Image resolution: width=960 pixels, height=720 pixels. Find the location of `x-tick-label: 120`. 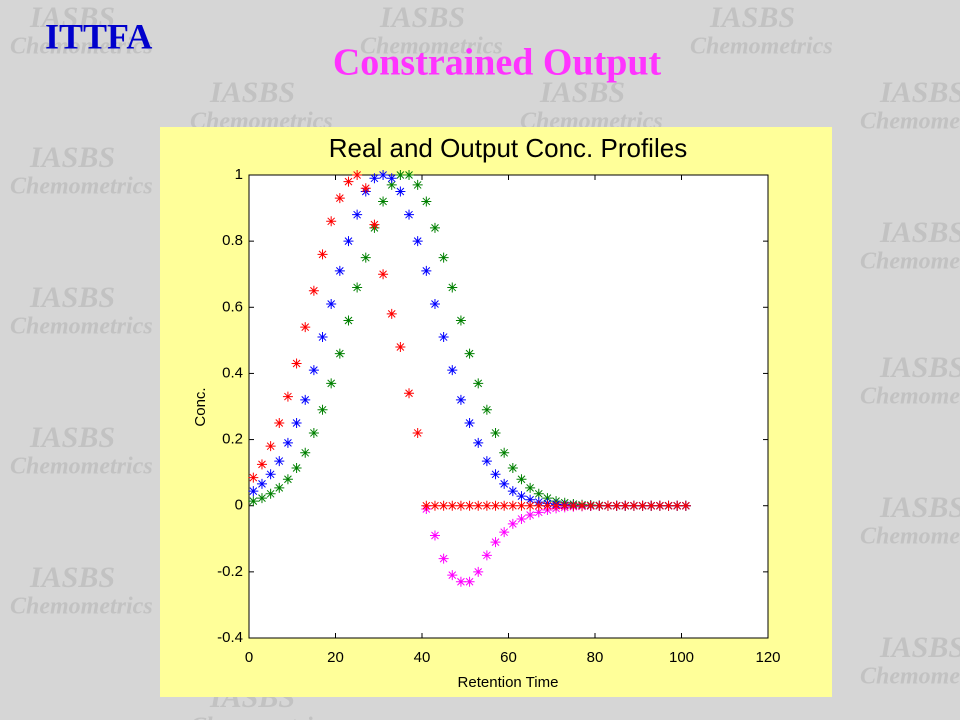

x-tick-label: 120 is located at coordinates (767, 657).